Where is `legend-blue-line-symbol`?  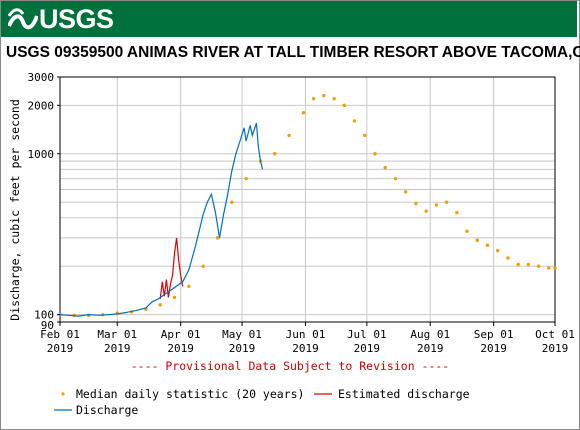 legend-blue-line-symbol is located at coordinates (63, 410).